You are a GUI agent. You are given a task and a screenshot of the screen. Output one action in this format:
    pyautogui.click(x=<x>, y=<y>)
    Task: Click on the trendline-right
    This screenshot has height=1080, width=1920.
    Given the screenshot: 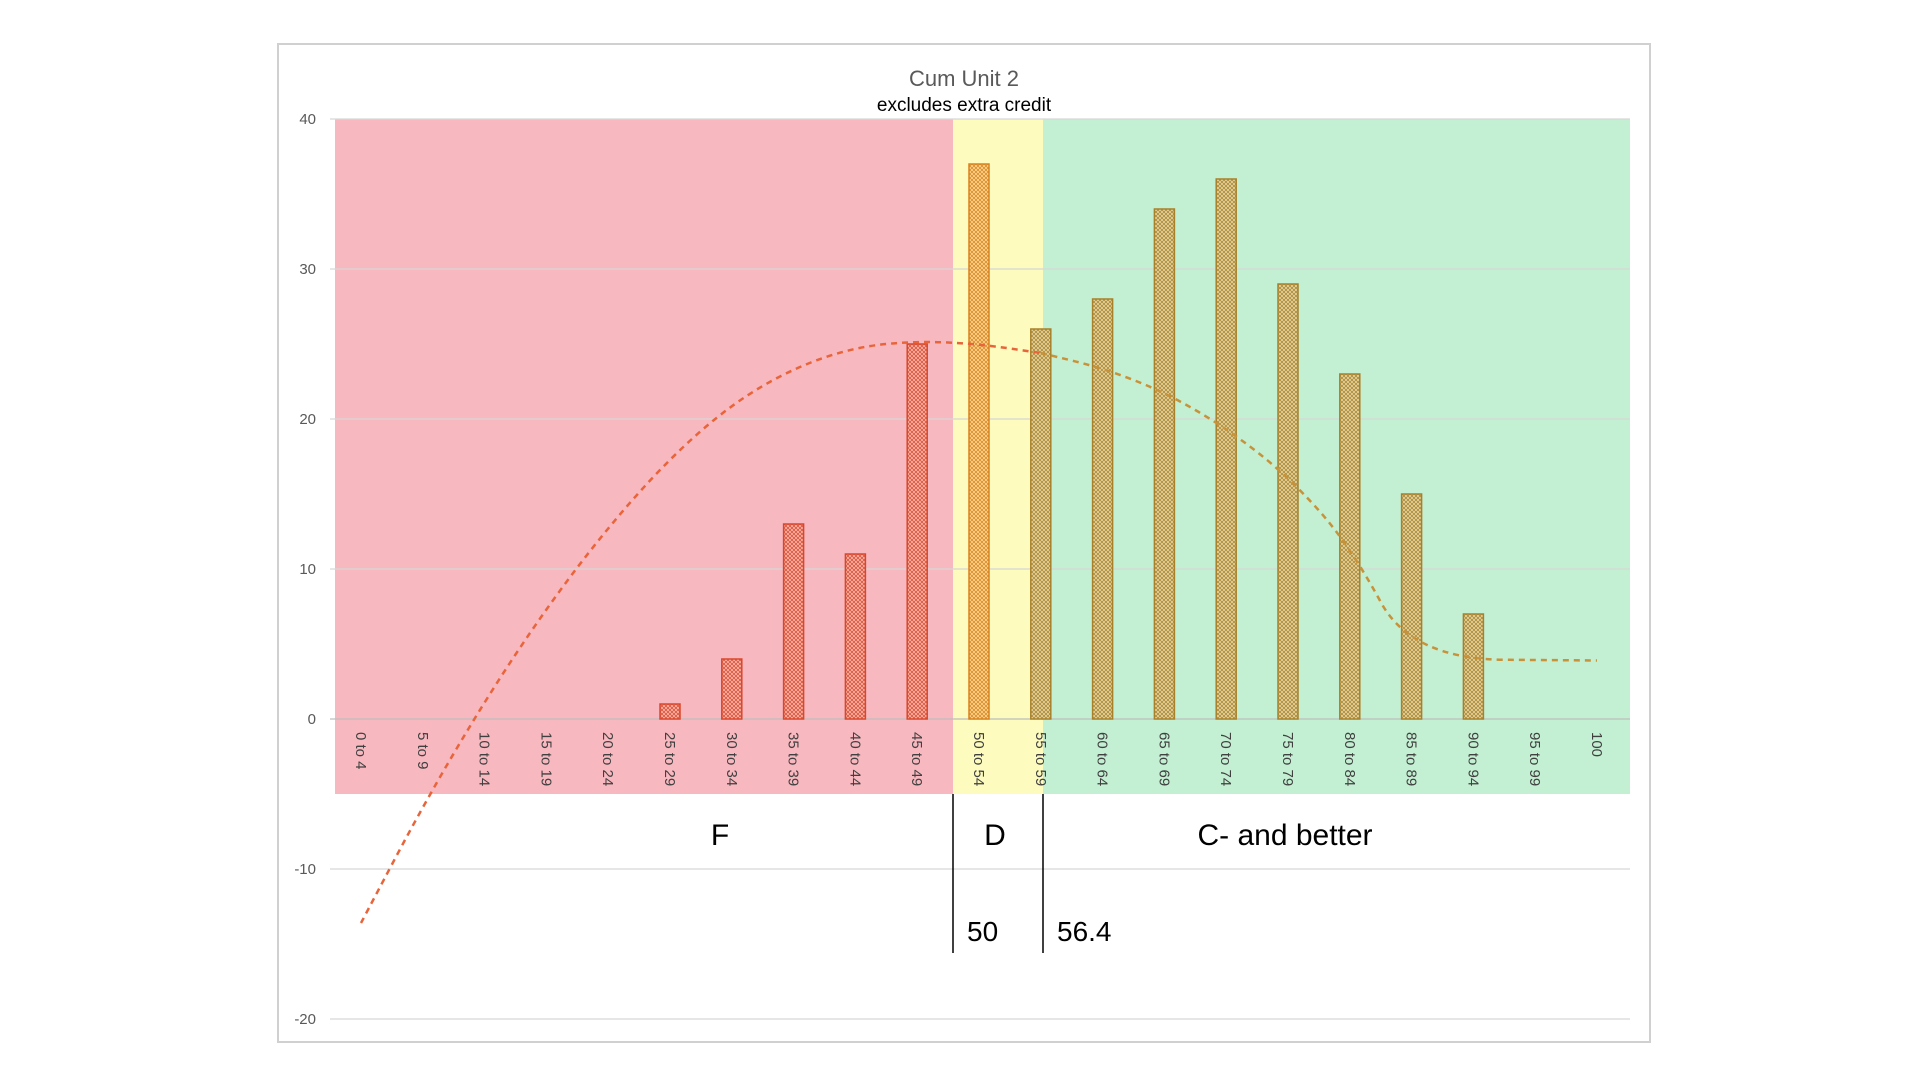 What is the action you would take?
    pyautogui.click(x=1319, y=506)
    